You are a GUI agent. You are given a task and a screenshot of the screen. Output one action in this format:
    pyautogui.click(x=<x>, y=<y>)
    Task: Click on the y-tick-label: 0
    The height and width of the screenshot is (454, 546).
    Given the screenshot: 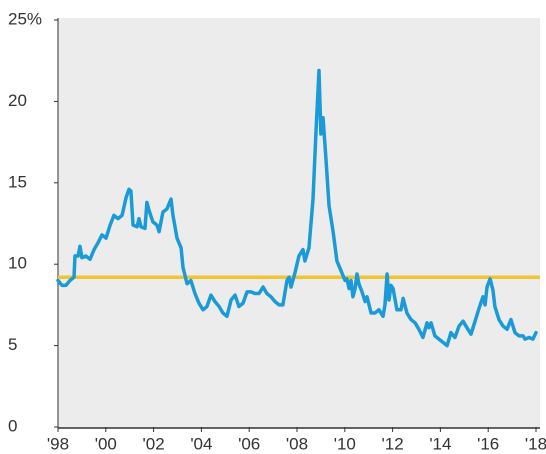 What is the action you would take?
    pyautogui.click(x=12, y=425)
    